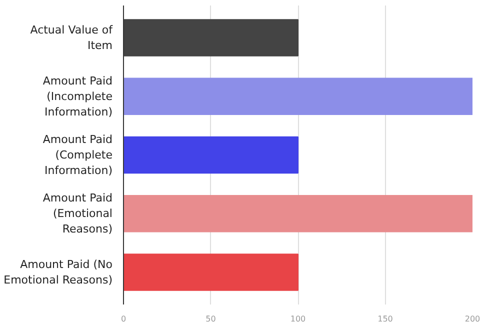 Image resolution: width=500 pixels, height=324 pixels. I want to click on x-tick-label: 50, so click(211, 319).